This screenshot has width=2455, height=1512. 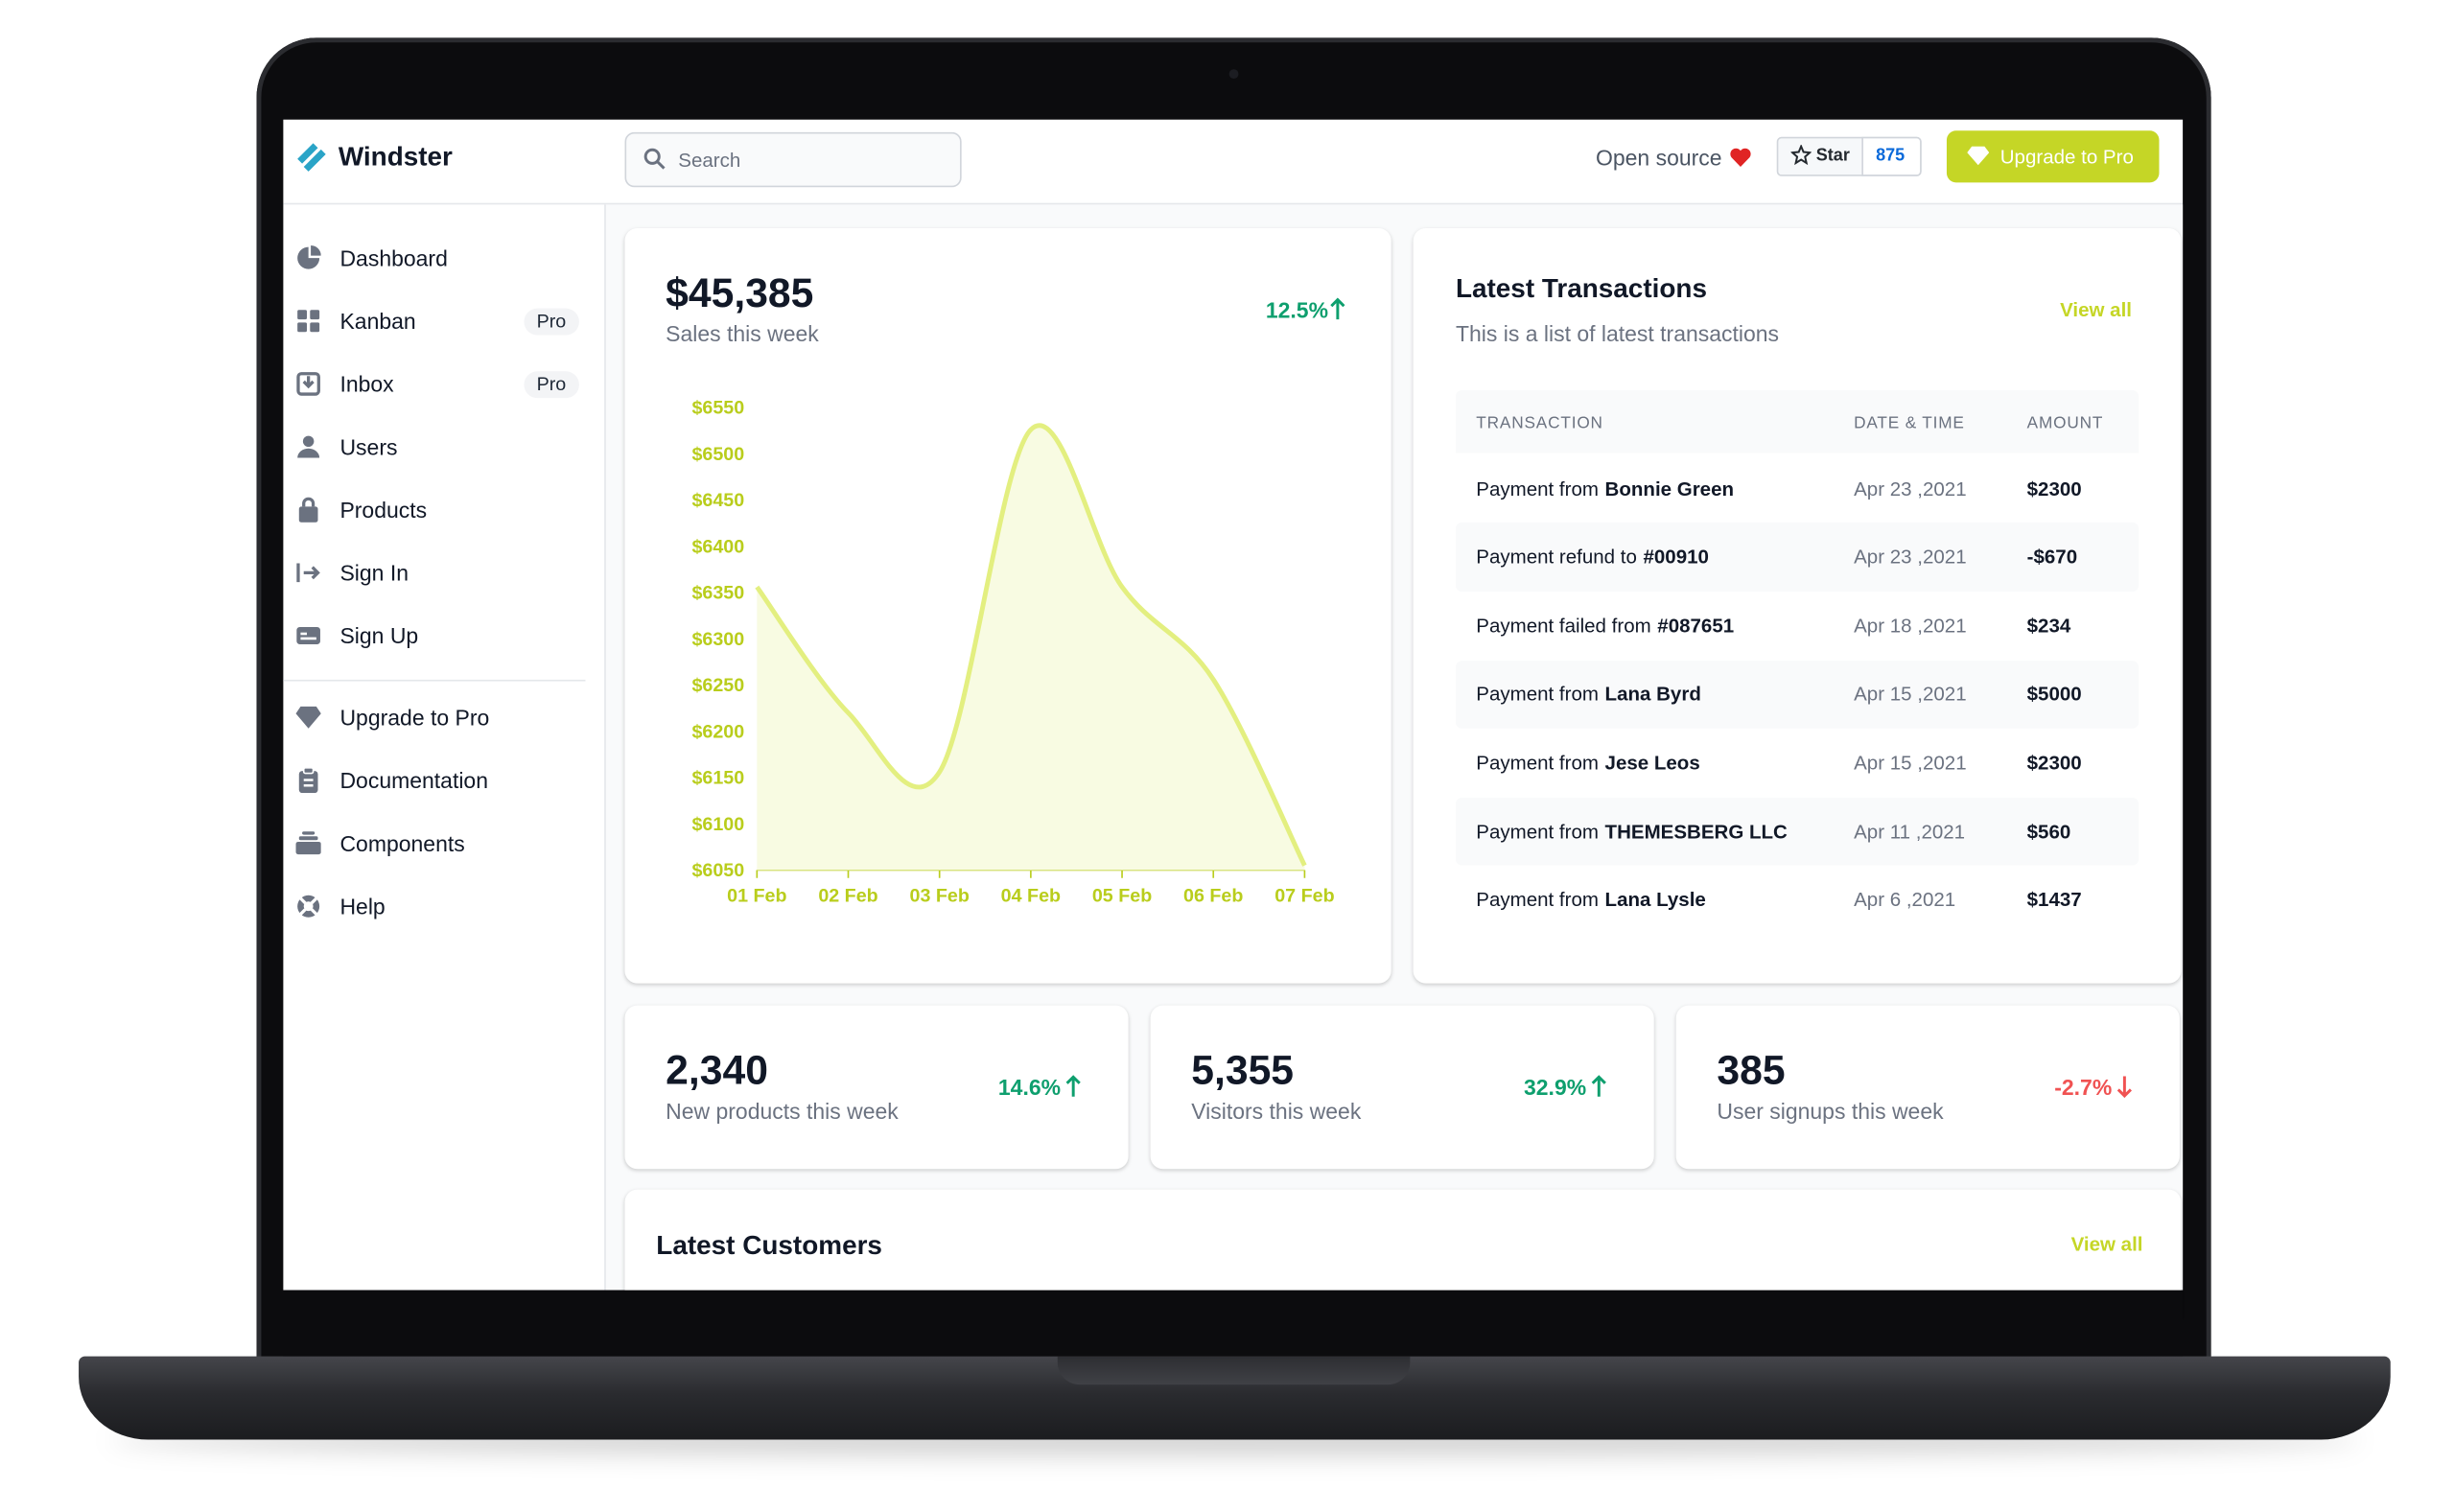 What do you see at coordinates (769, 1245) in the screenshot?
I see `customers-title: Latest Customers` at bounding box center [769, 1245].